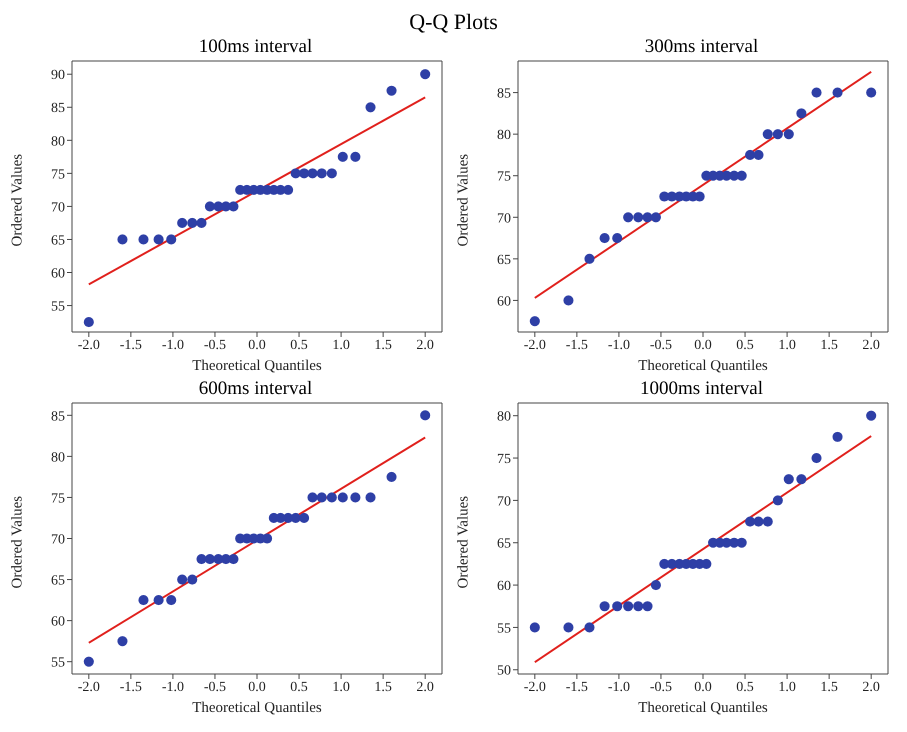 The width and height of the screenshot is (907, 732). I want to click on y-tick-label: 80, so click(58, 142).